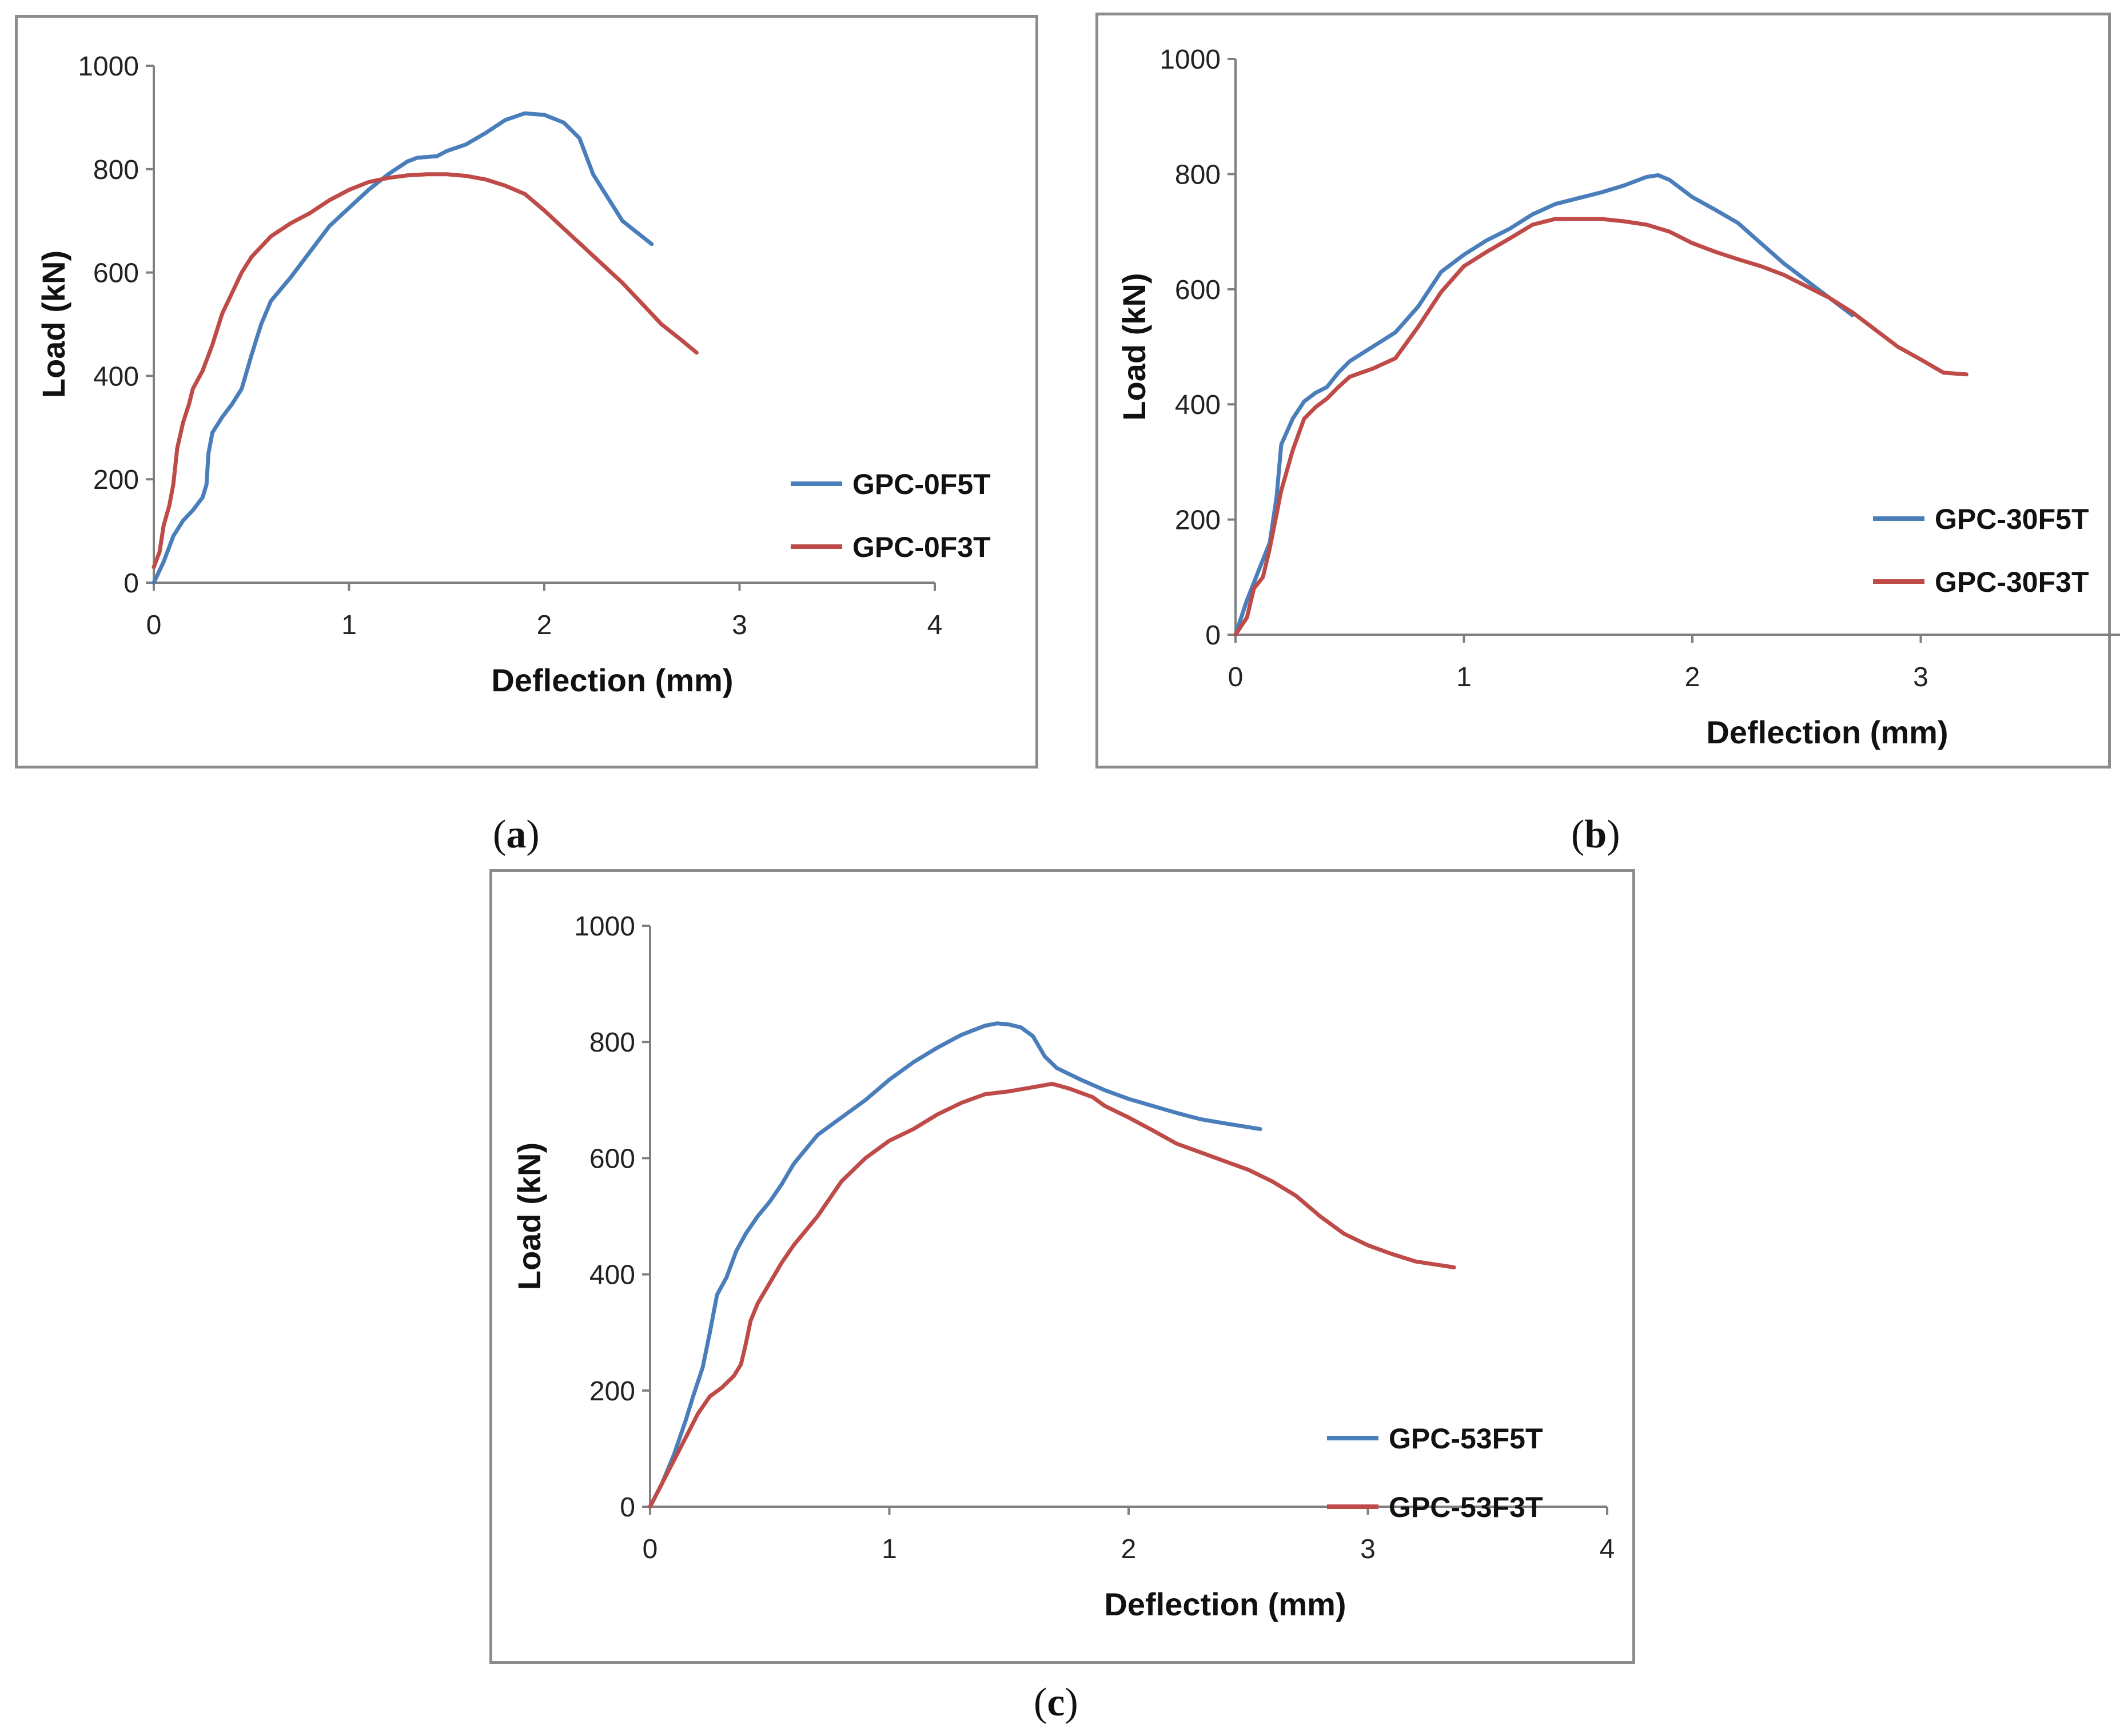 Image resolution: width=2120 pixels, height=1736 pixels. What do you see at coordinates (1056, 1703) in the screenshot?
I see `caption-c: (c)` at bounding box center [1056, 1703].